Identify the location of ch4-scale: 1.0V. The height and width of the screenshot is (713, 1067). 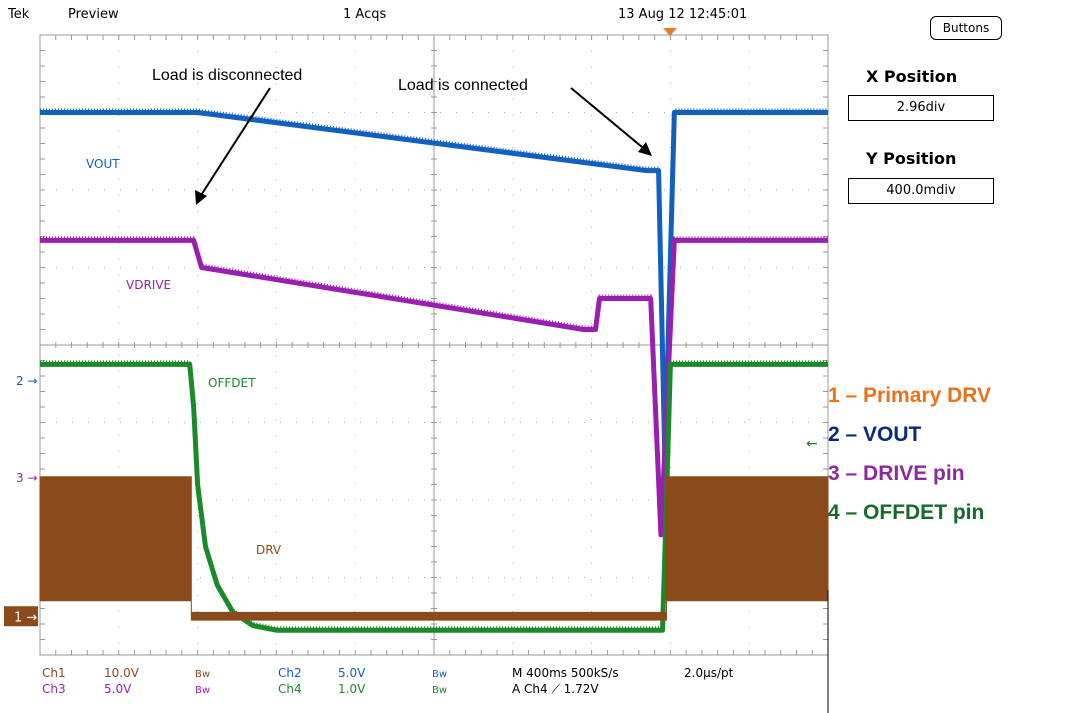
(352, 689).